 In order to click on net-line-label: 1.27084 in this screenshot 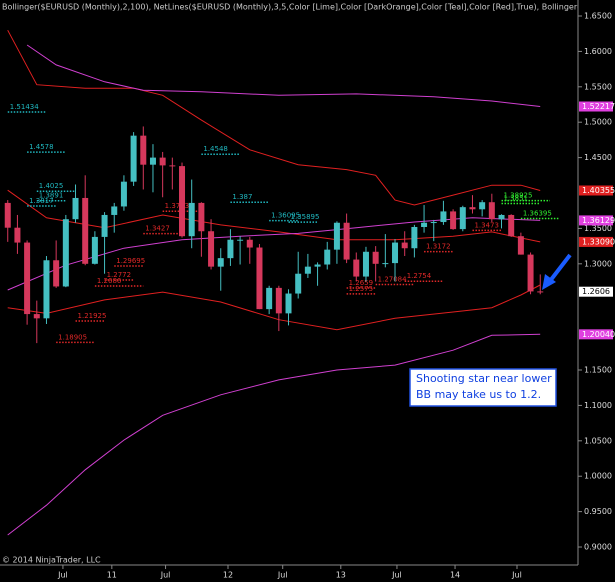, I will do `click(392, 279)`.